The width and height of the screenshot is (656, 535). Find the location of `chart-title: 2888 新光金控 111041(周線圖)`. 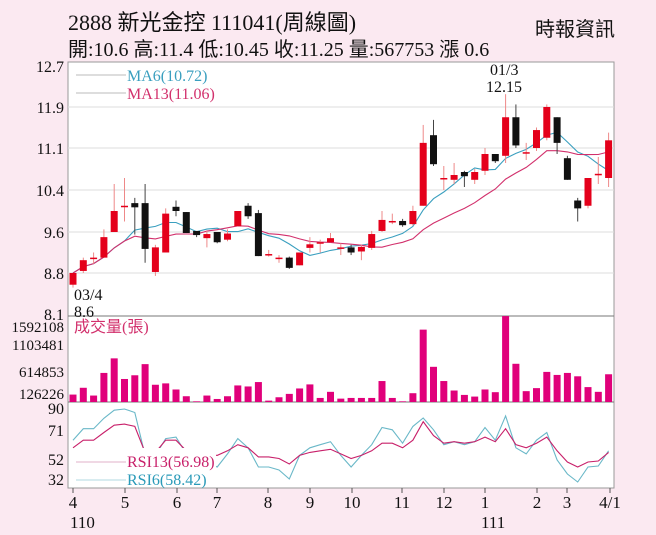

chart-title: 2888 新光金控 111041(周線圖) is located at coordinates (212, 22).